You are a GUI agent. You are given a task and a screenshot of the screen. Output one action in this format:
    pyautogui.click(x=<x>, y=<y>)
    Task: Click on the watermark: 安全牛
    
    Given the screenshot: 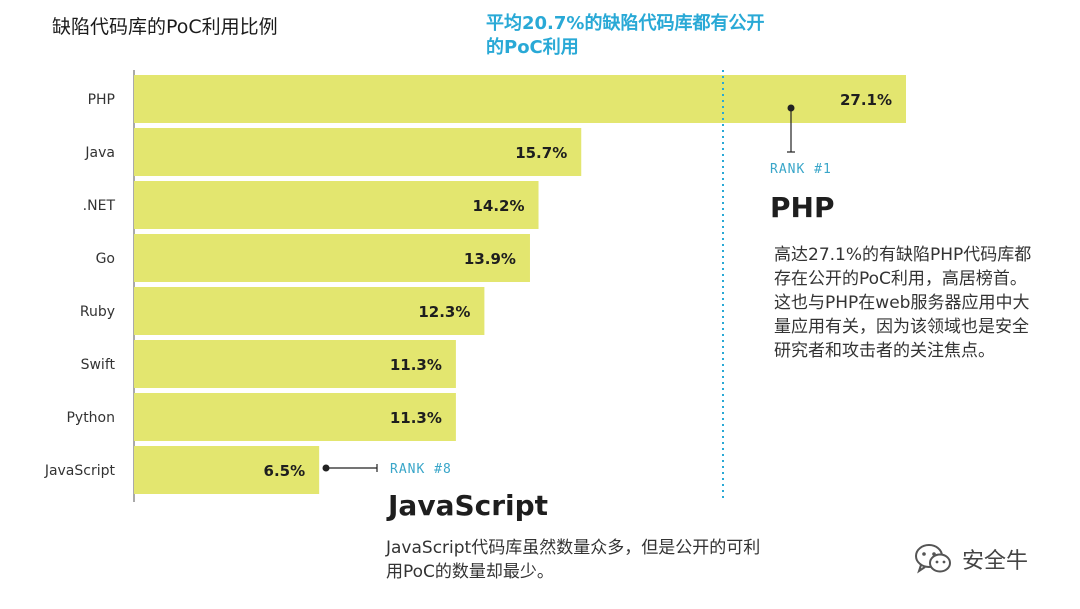 What is the action you would take?
    pyautogui.click(x=971, y=559)
    